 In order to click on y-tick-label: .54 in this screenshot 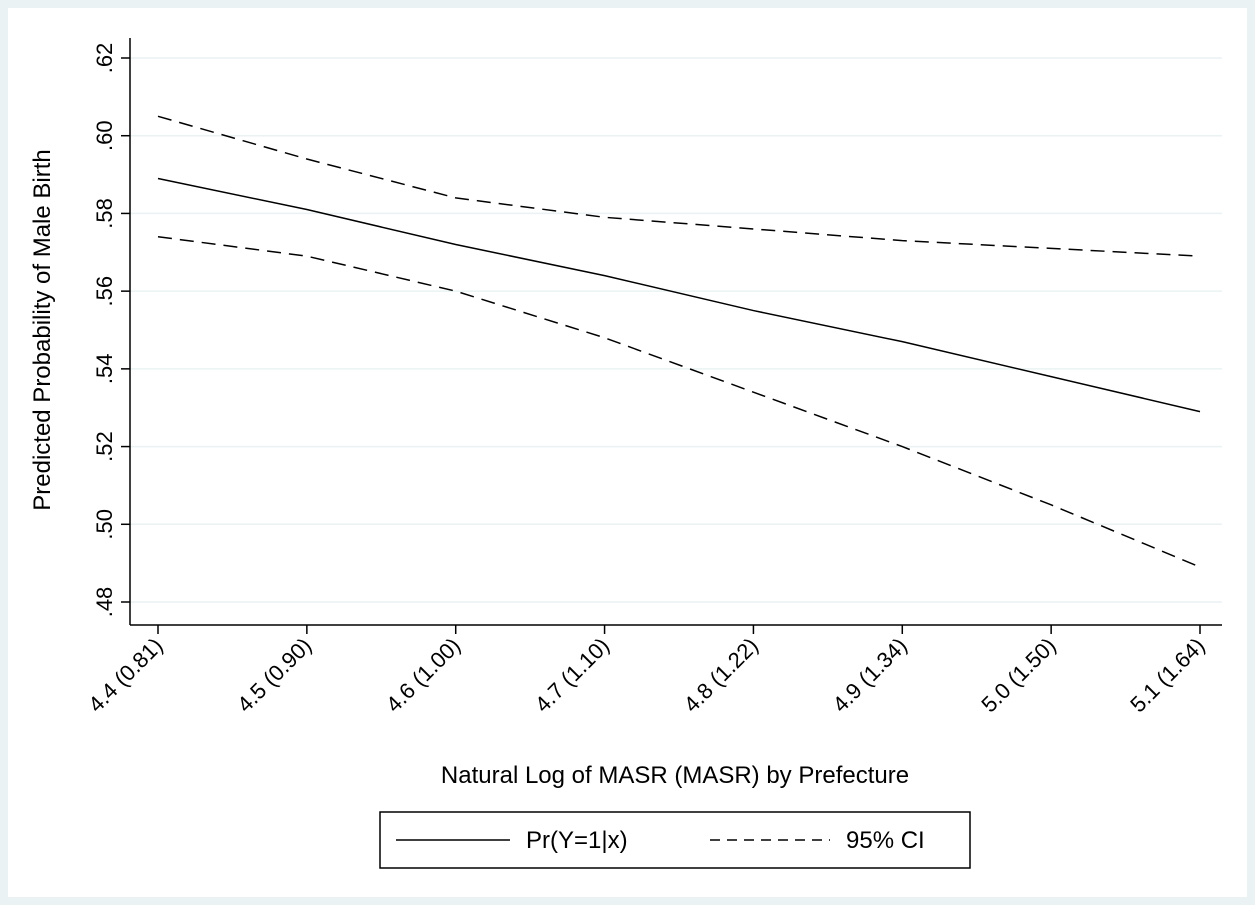, I will do `click(104, 369)`.